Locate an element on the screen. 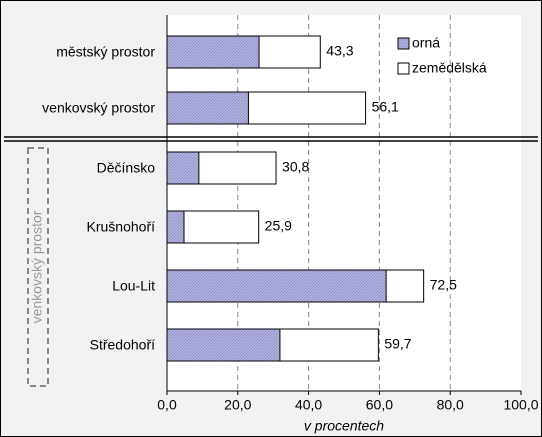 The image size is (542, 437). x-tick-label: 80,0 is located at coordinates (450, 405).